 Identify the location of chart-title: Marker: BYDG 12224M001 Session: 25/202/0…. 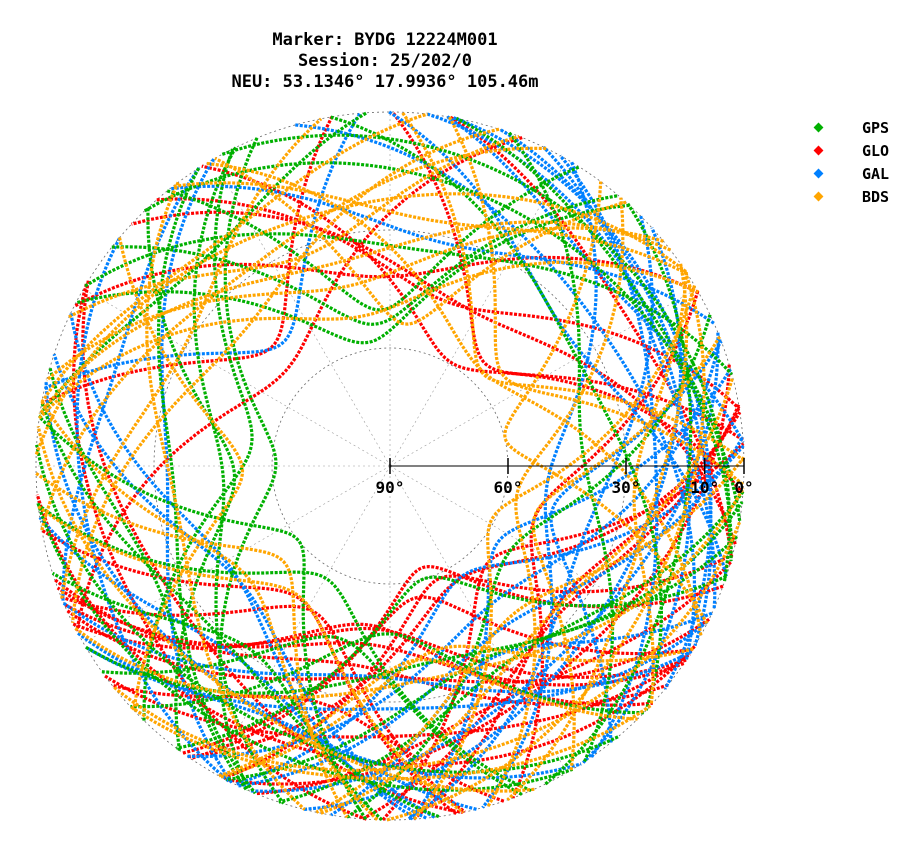
(385, 61).